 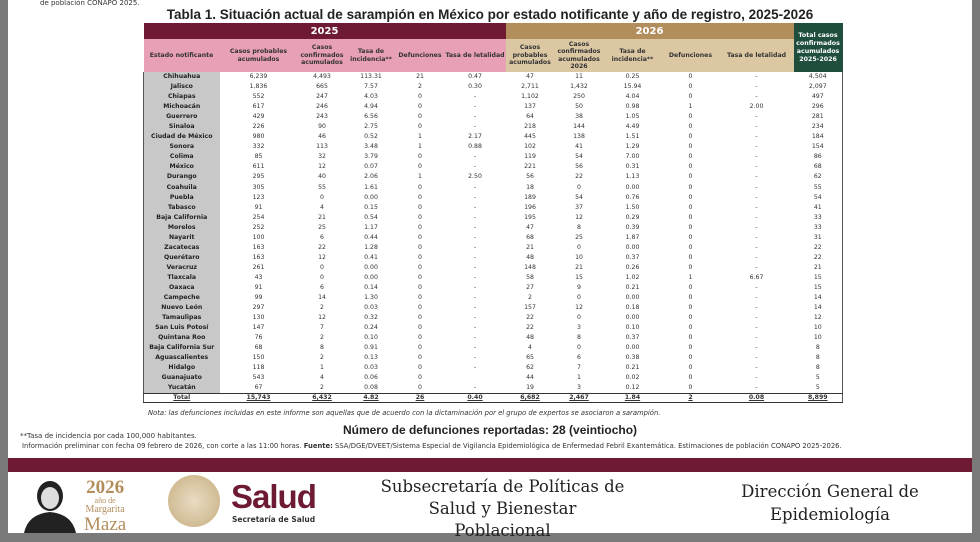 What do you see at coordinates (530, 55) in the screenshot?
I see `col-2026-probables: Casos probables acumulados` at bounding box center [530, 55].